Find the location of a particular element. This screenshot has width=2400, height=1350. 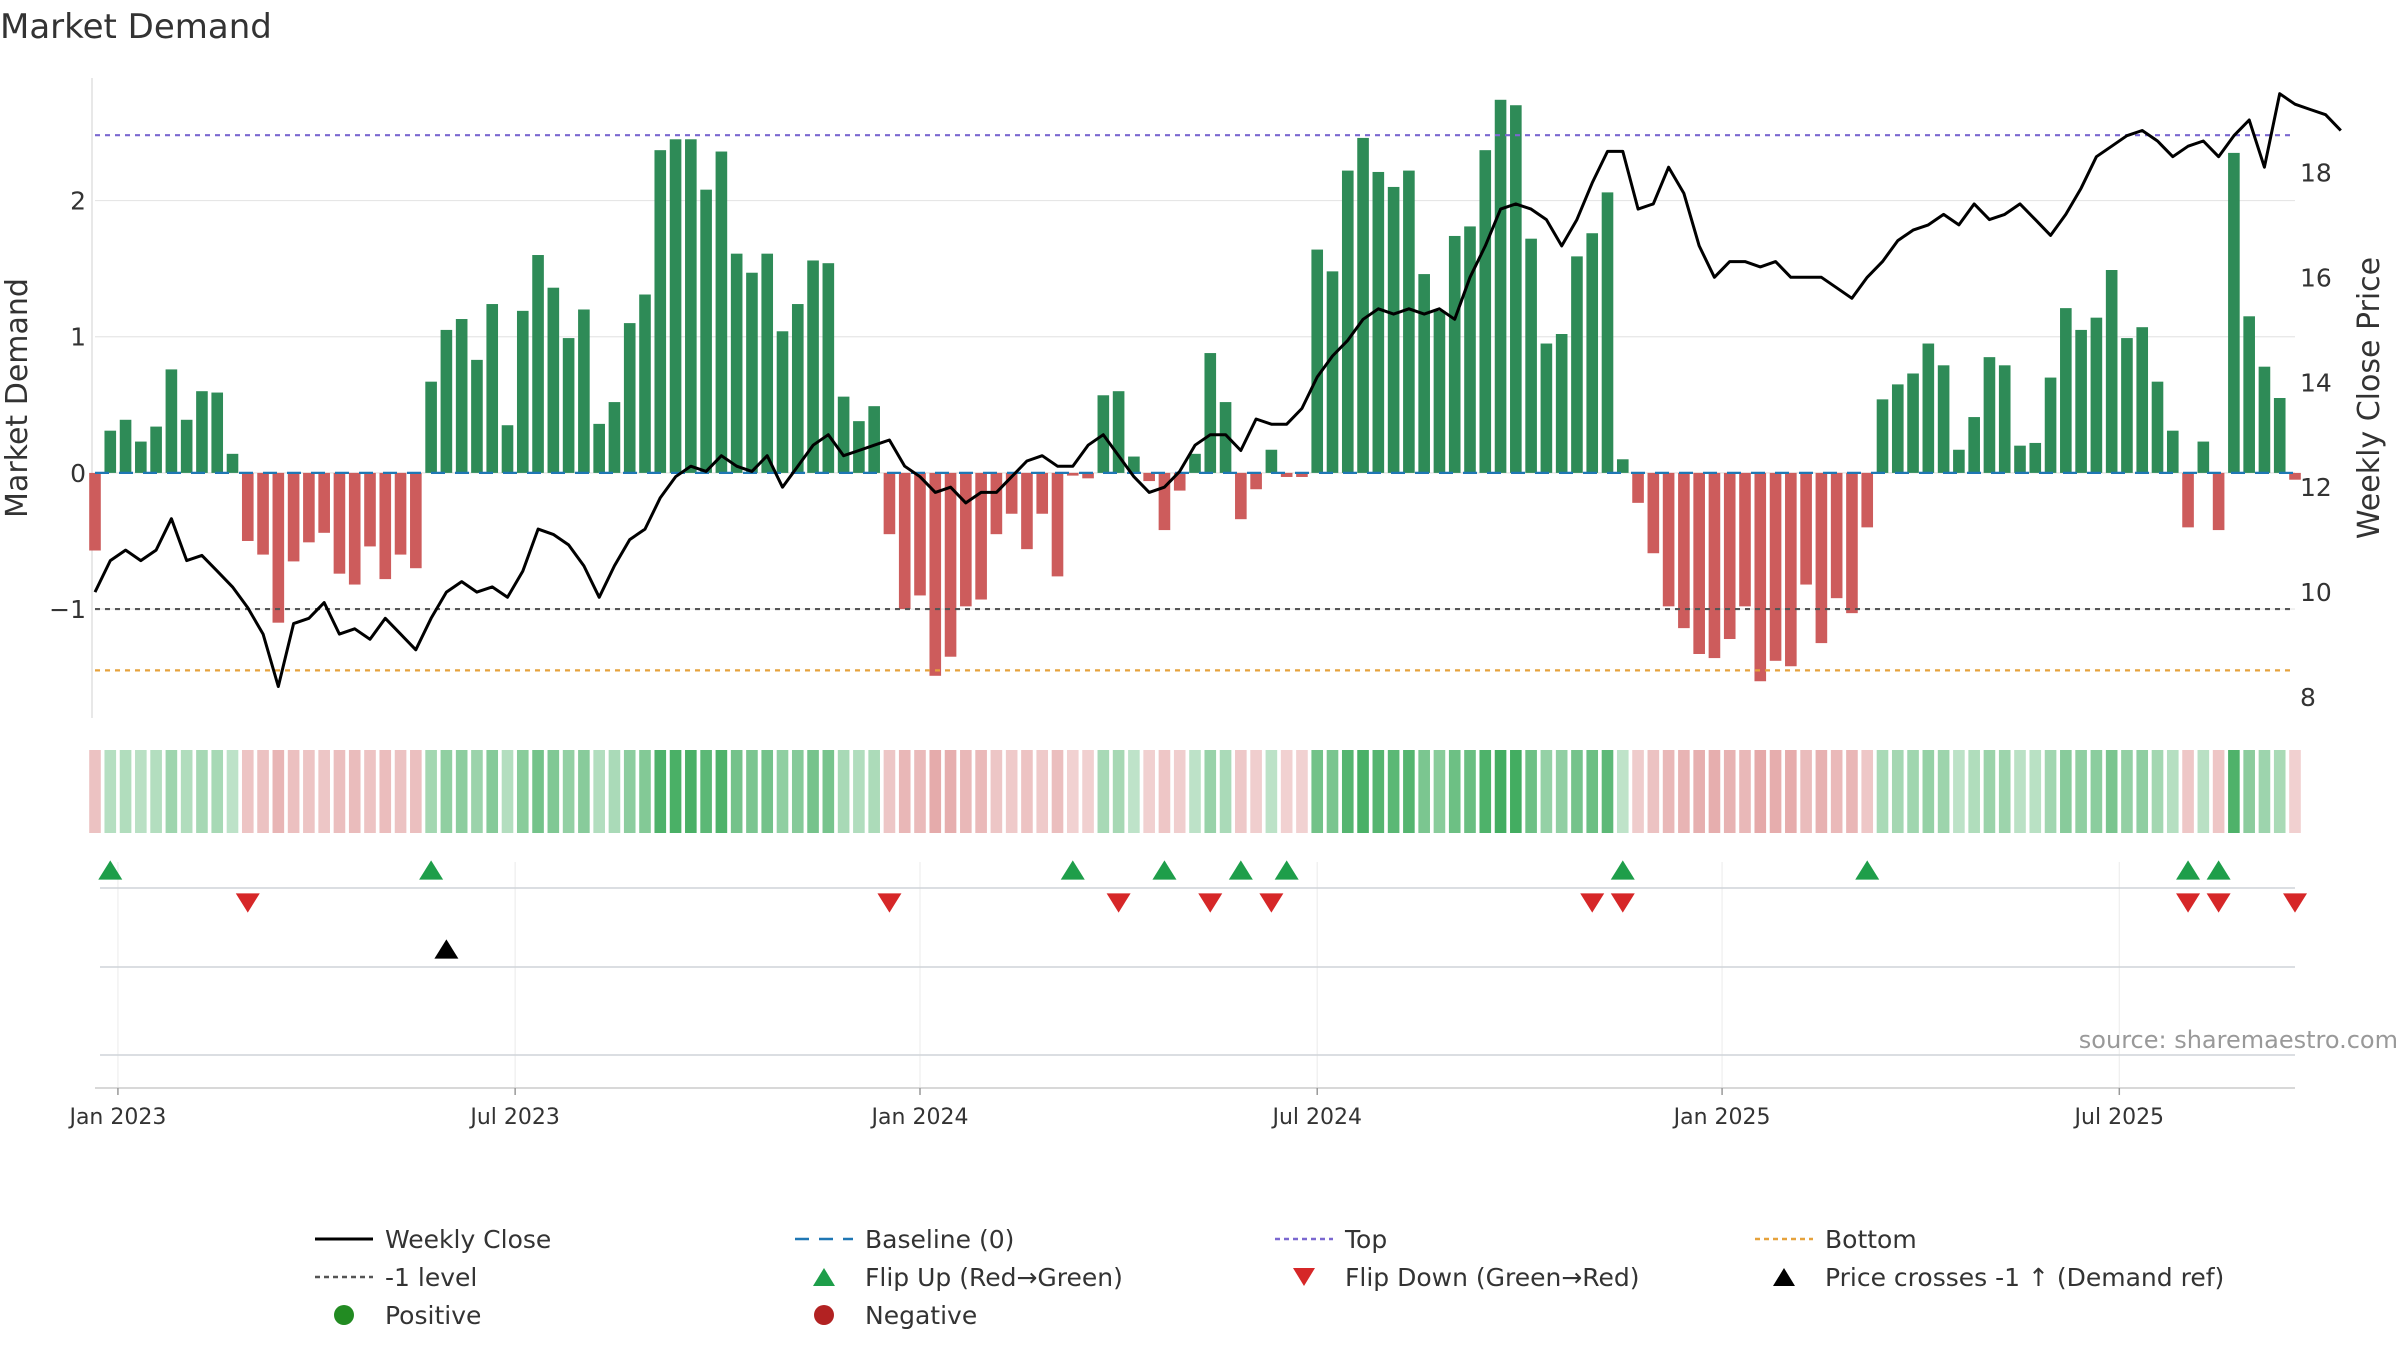

legend-label: Top is located at coordinates (1365, 1239).